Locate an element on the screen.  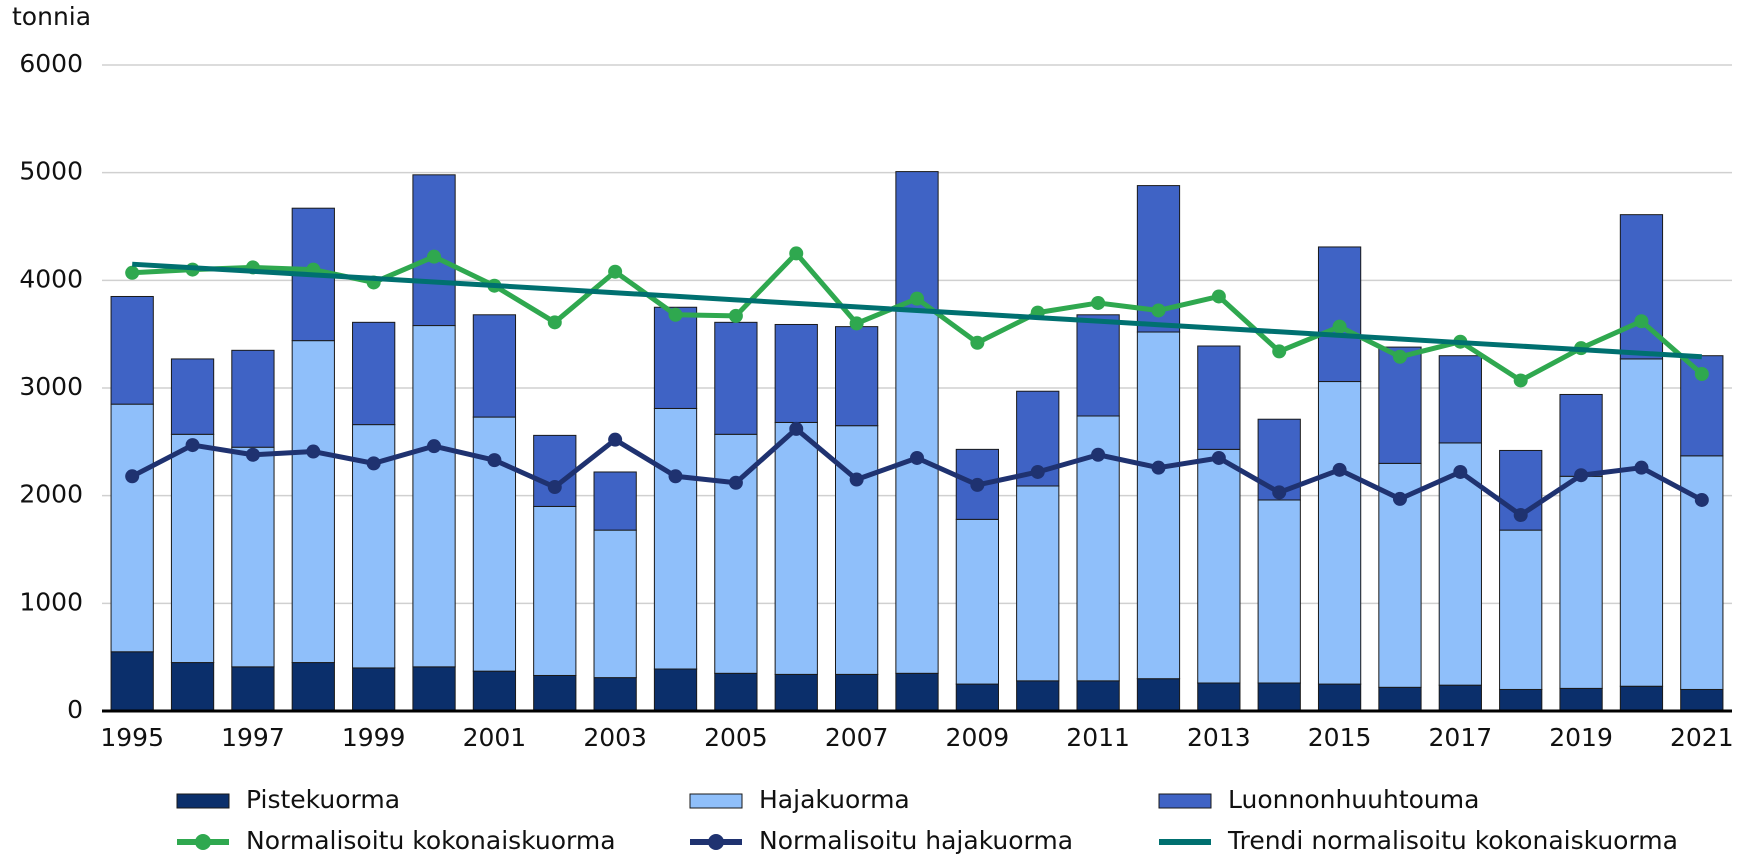
legend-label: Trendi normalisoitu kokonaiskuorma is located at coordinates (1452, 840).